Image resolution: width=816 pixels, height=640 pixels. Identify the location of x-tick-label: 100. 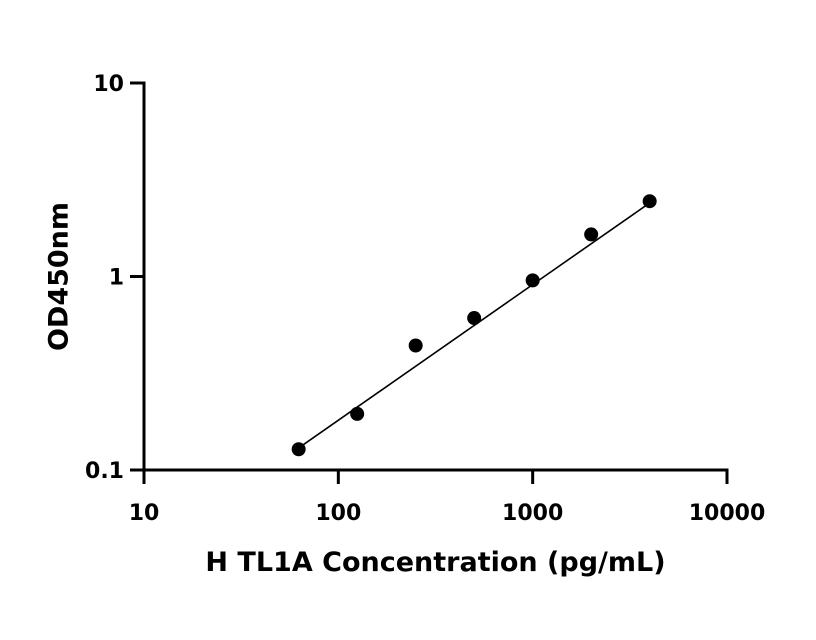
(338, 513).